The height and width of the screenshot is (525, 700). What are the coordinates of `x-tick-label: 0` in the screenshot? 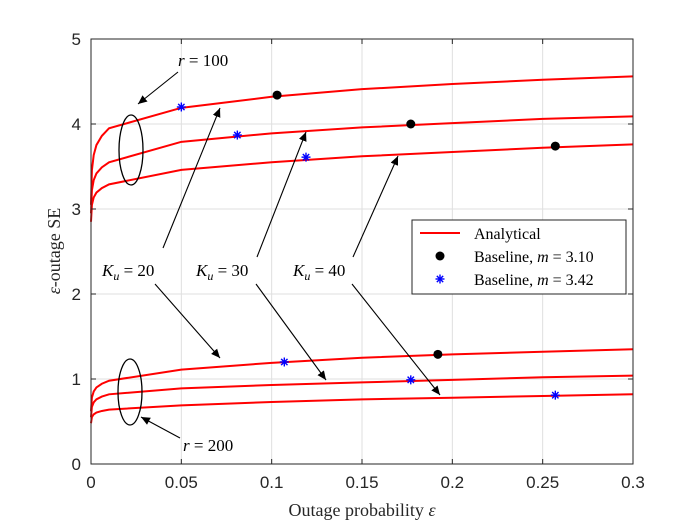 It's located at (90, 482).